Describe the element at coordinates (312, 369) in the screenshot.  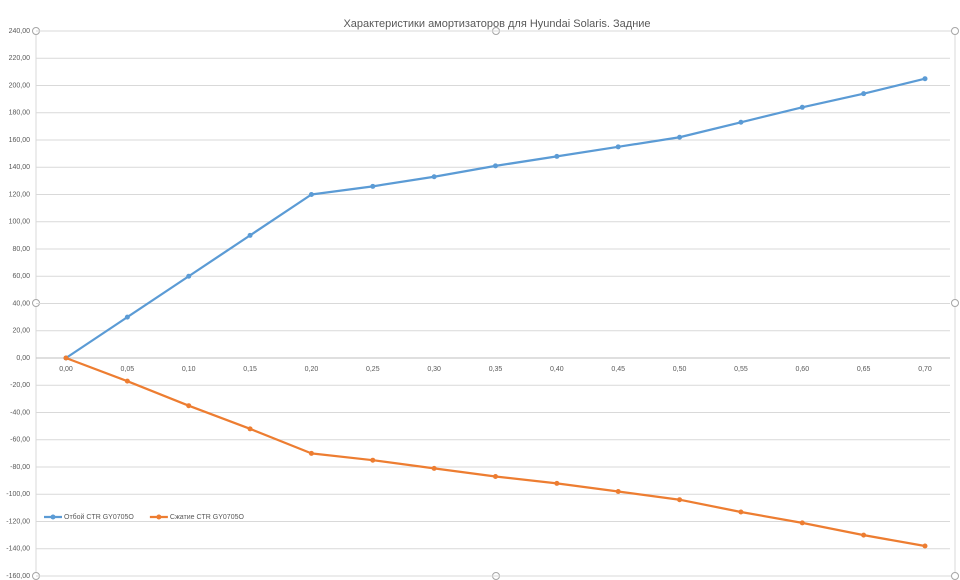
I see `x-tick-label: 0,20` at that location.